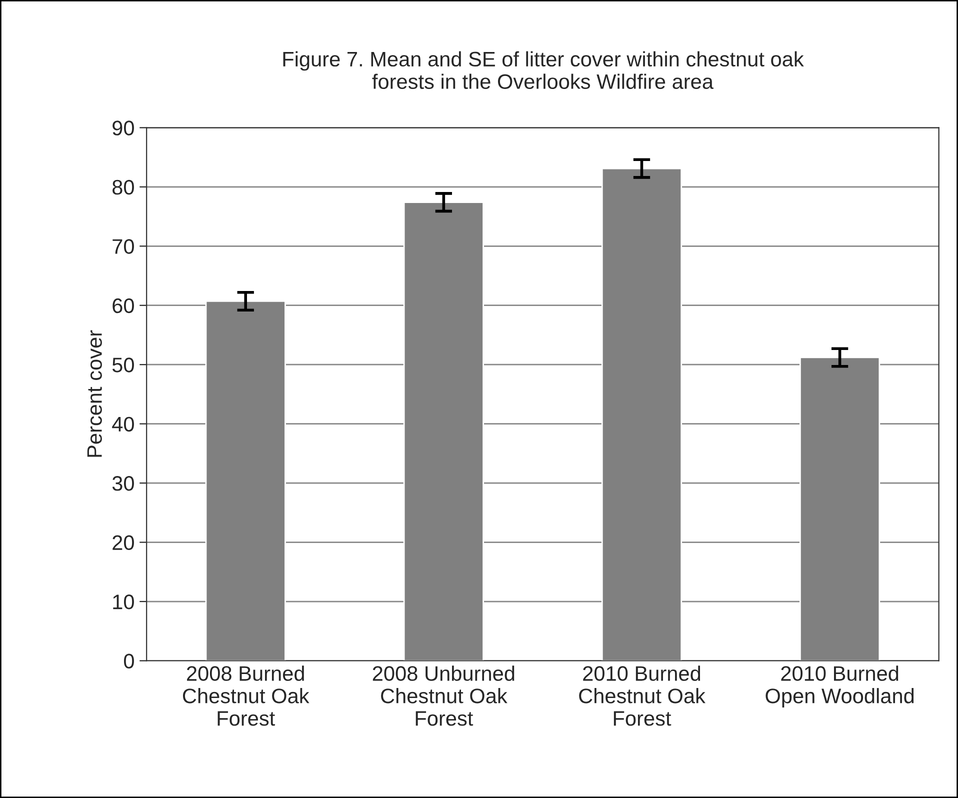  Describe the element at coordinates (642, 696) in the screenshot. I see `x-tick-label: 2010 Burned Chestnut Oak Forest` at that location.